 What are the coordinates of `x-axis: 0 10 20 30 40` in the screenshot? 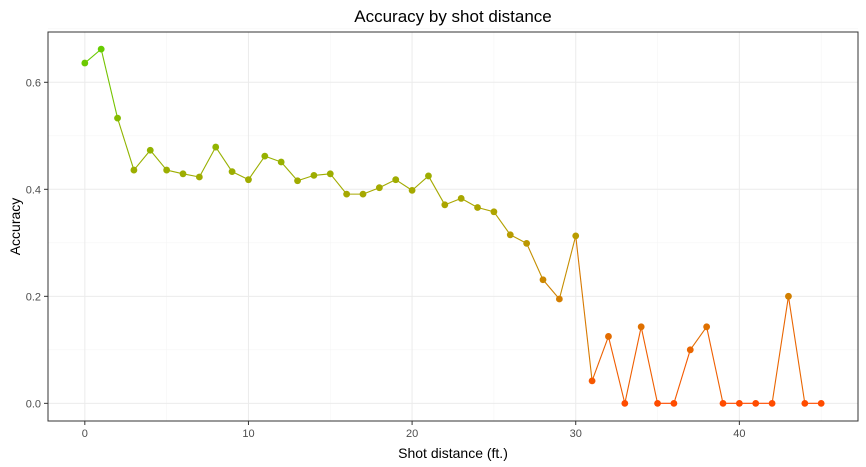 It's located at (413, 430).